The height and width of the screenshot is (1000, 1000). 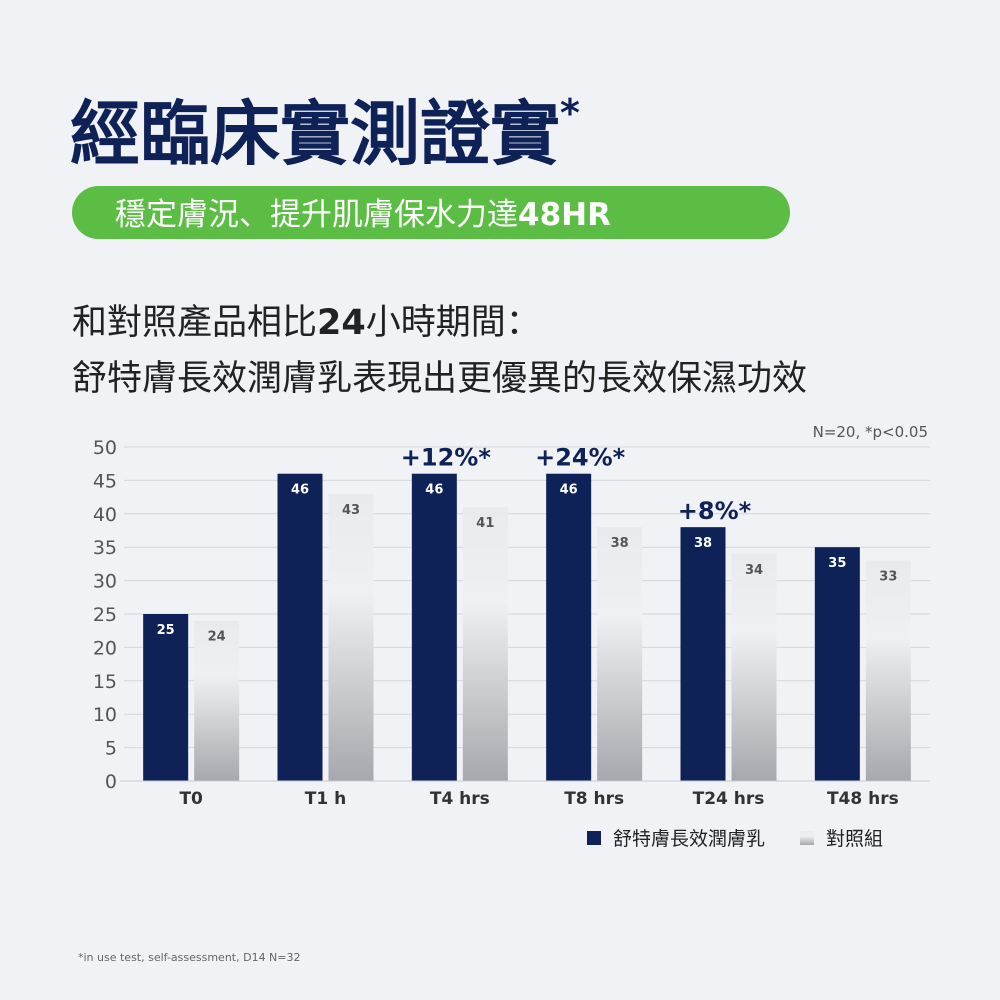 What do you see at coordinates (325, 799) in the screenshot?
I see `x-tick-label: T1 h` at bounding box center [325, 799].